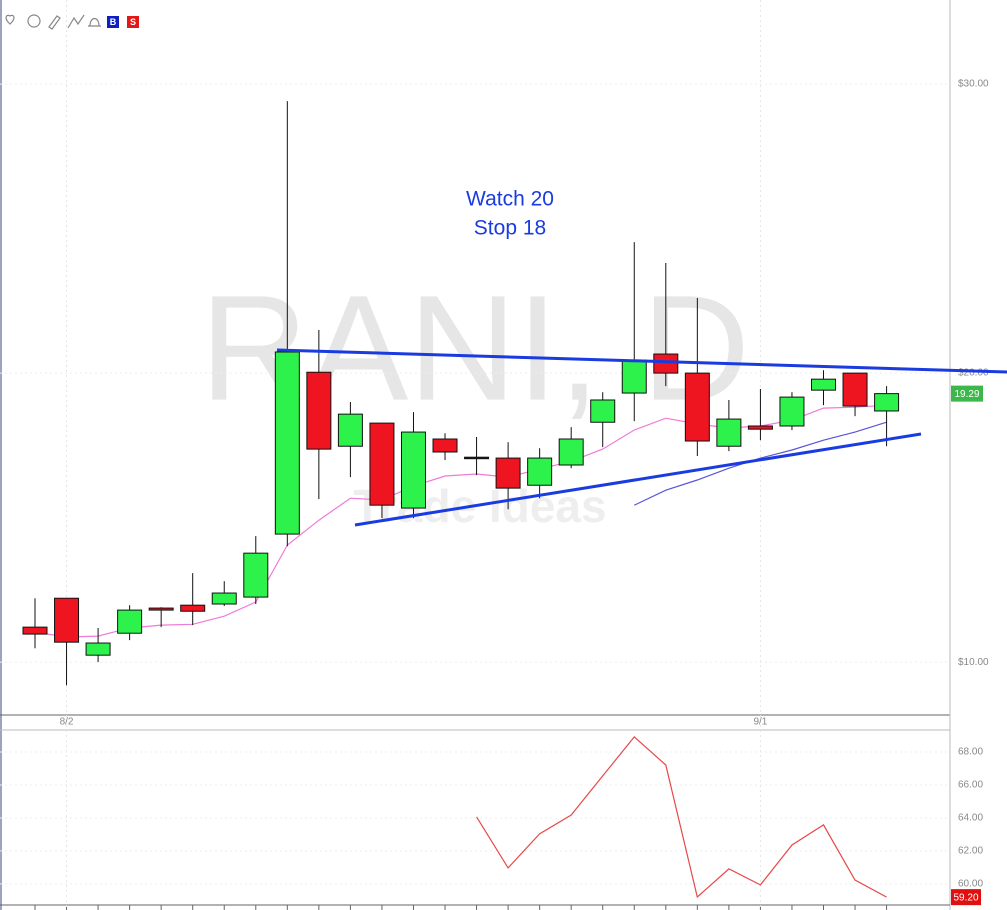 Image resolution: width=1007 pixels, height=910 pixels. I want to click on sell-button, so click(133, 22).